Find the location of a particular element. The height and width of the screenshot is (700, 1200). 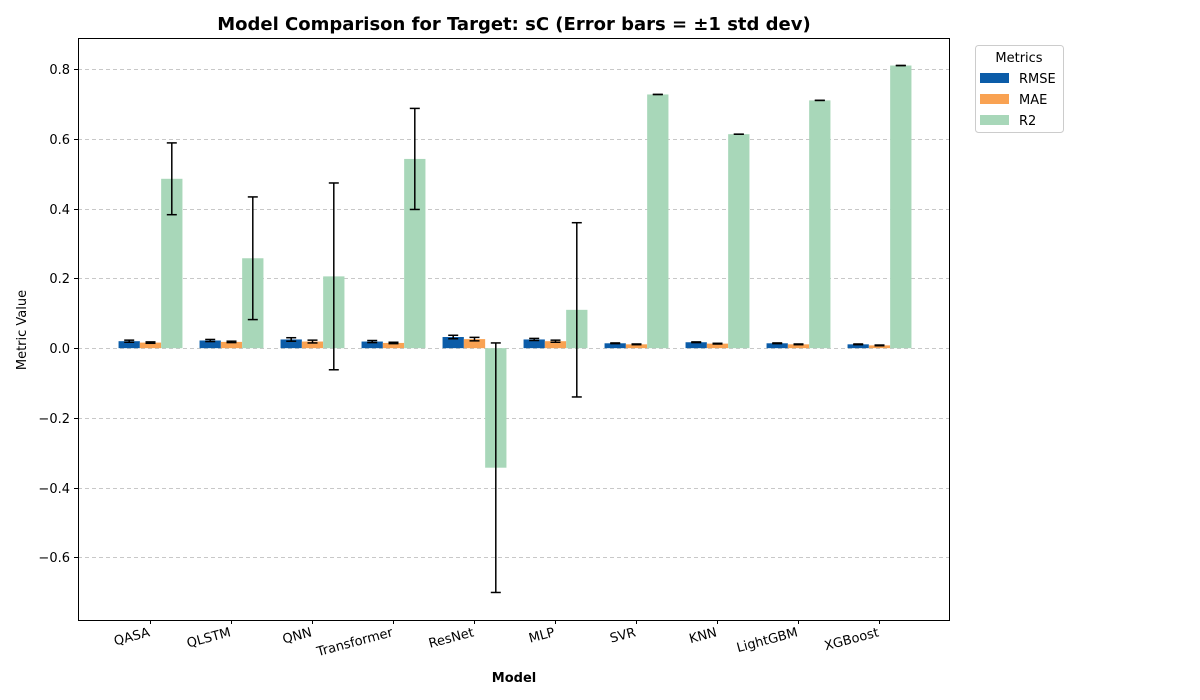

y-axis-title: Metric Value is located at coordinates (22, 330).